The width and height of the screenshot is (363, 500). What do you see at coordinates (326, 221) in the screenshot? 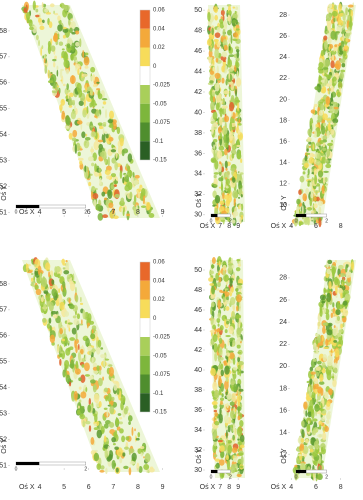
I see `scale-bar-label: 2` at bounding box center [326, 221].